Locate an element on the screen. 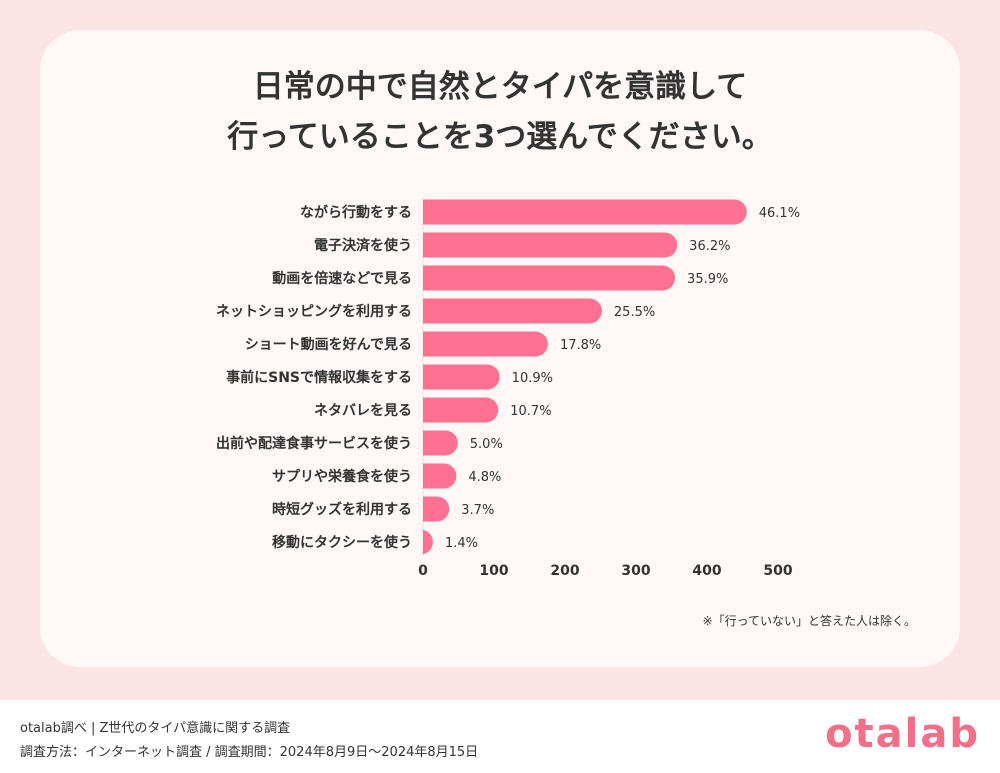  category-label: 動画を倍速などで見る is located at coordinates (342, 278).